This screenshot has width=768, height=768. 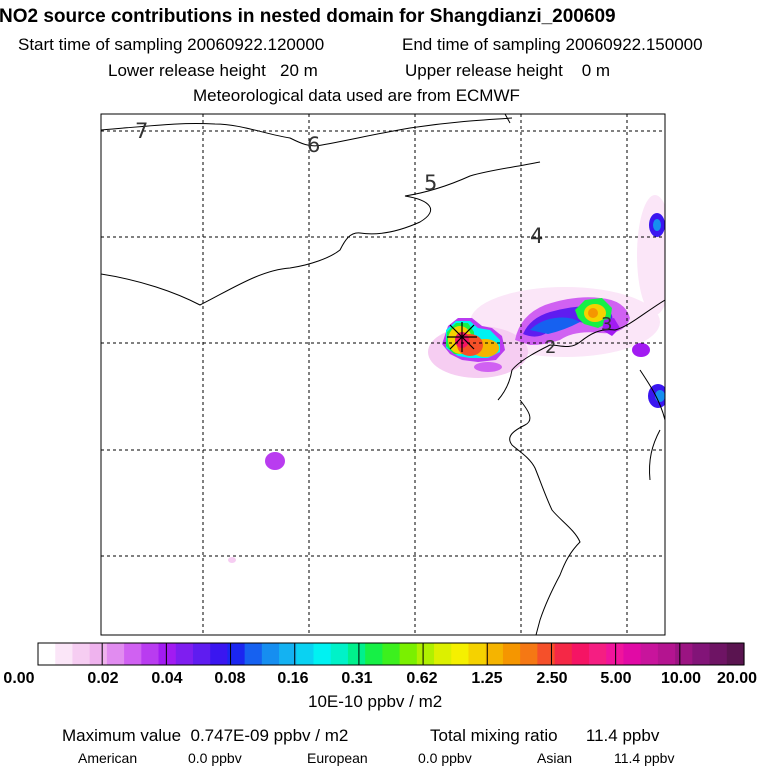 I want to click on coastline-north, so click(x=321, y=233).